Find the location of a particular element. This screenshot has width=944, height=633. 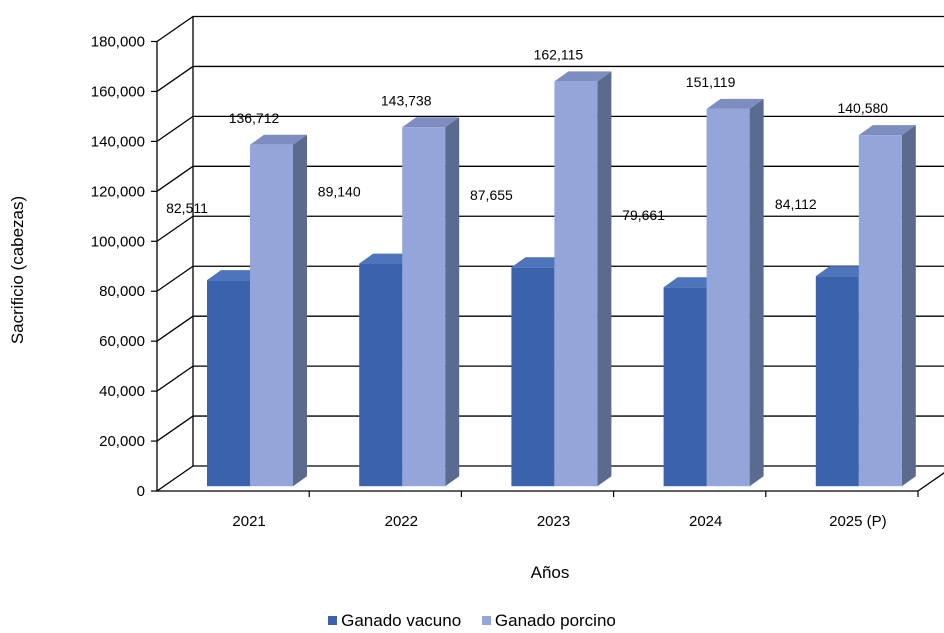

data-label: 82,511 is located at coordinates (187, 208).